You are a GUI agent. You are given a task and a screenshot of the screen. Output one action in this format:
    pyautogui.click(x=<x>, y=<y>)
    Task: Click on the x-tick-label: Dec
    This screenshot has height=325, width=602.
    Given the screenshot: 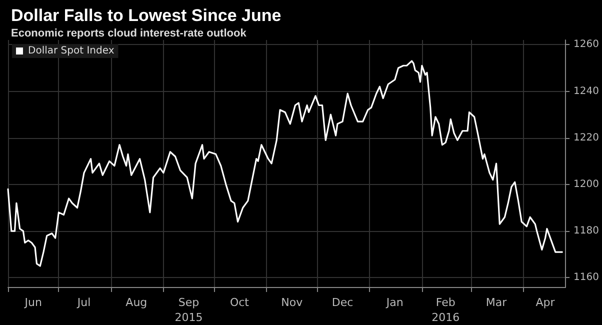 What is the action you would take?
    pyautogui.click(x=343, y=302)
    